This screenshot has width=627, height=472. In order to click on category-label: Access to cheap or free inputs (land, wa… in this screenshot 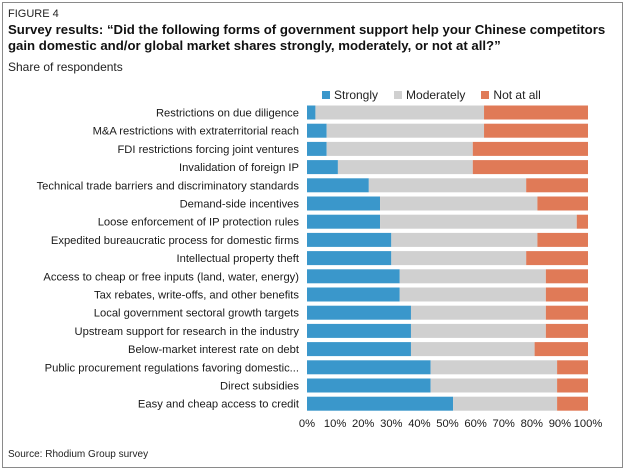, I will do `click(171, 277)`.